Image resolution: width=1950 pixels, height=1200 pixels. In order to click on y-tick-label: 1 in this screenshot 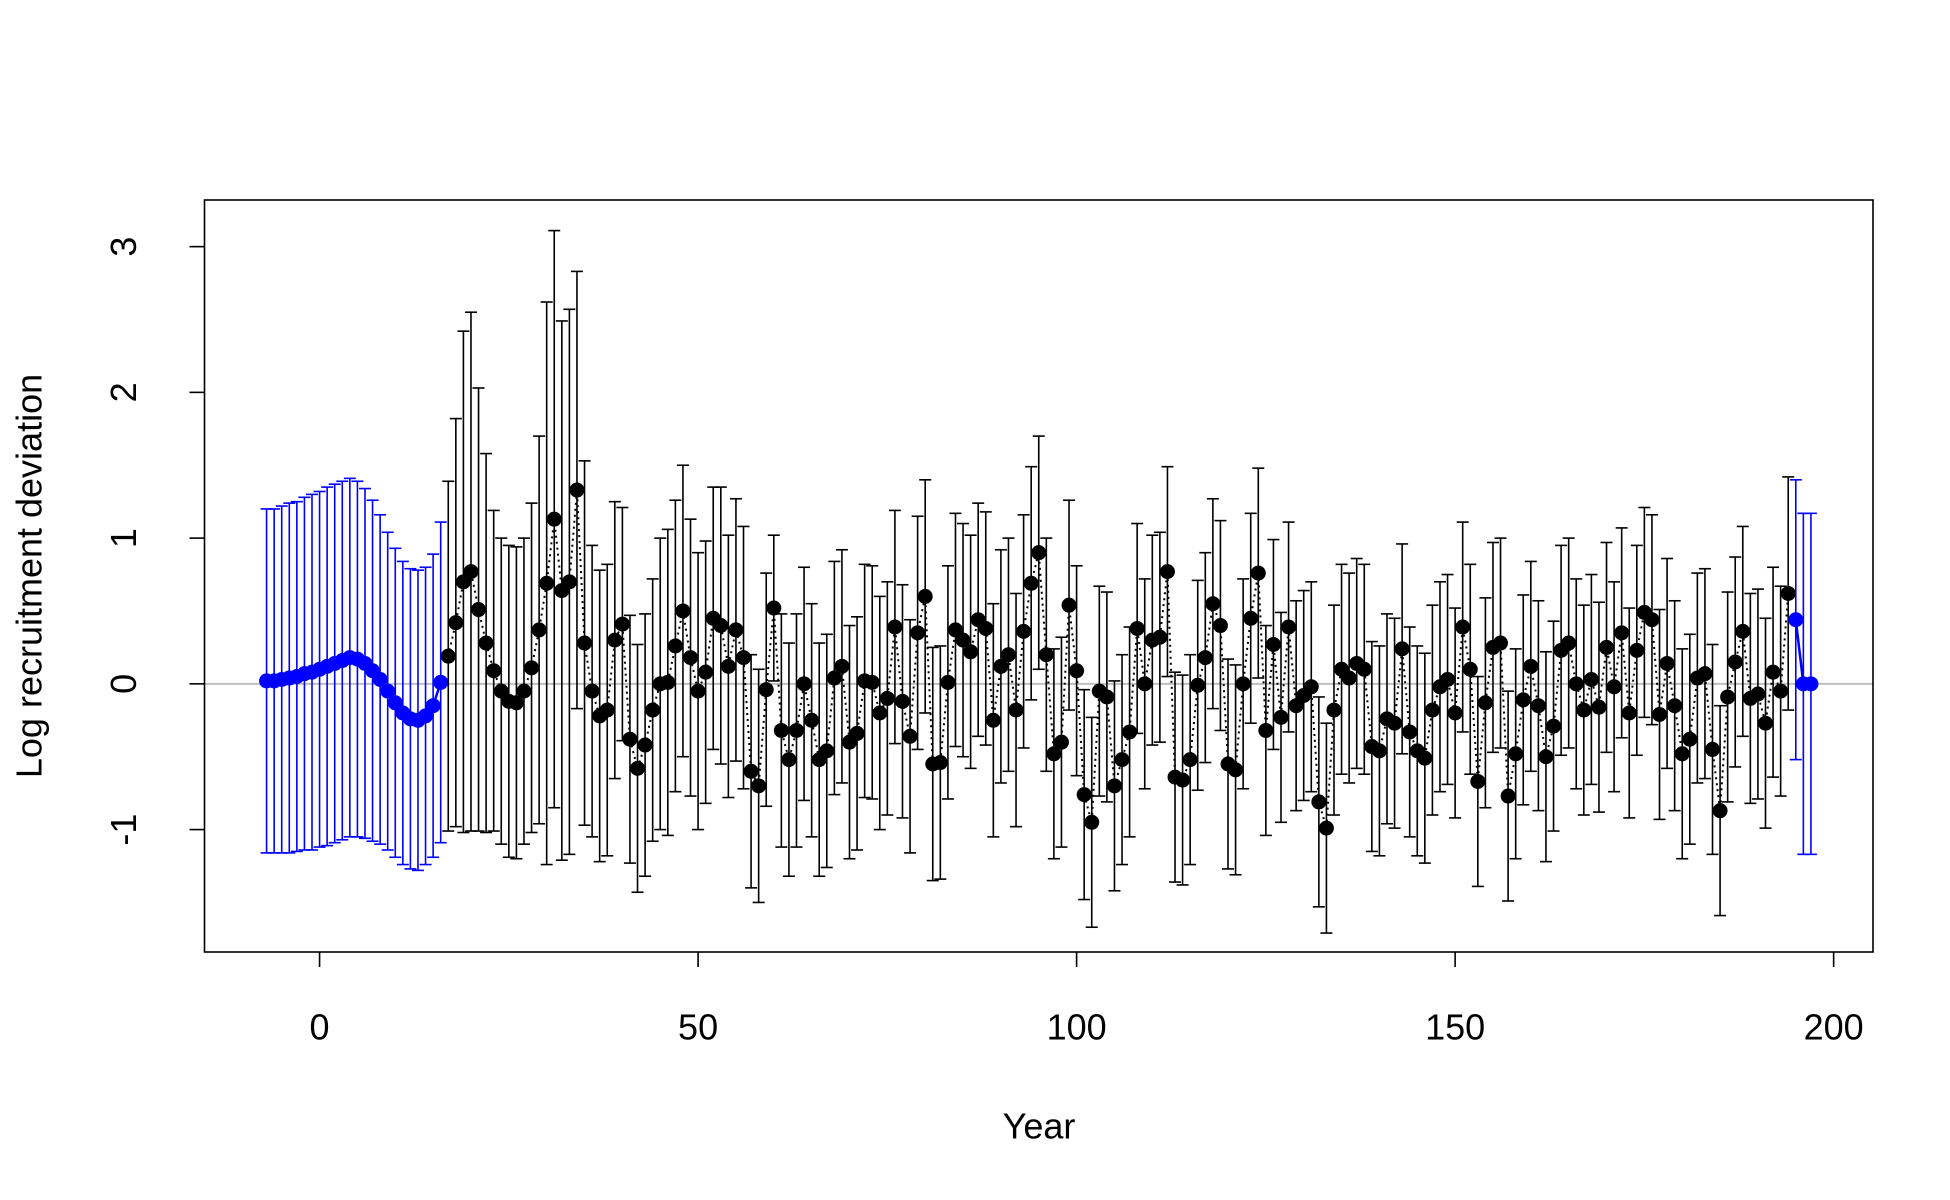, I will do `click(123, 538)`.